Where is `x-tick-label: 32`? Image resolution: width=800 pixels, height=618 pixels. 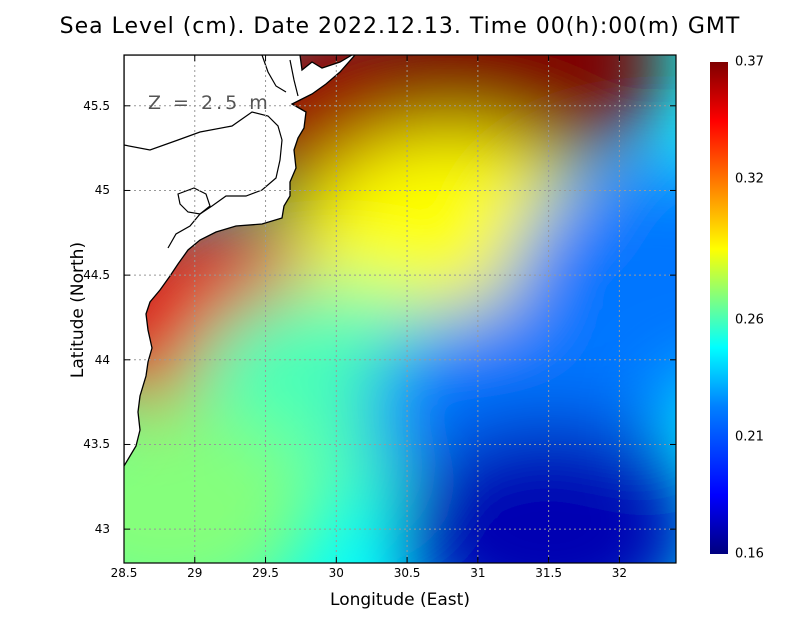 x-tick-label: 32 is located at coordinates (619, 573).